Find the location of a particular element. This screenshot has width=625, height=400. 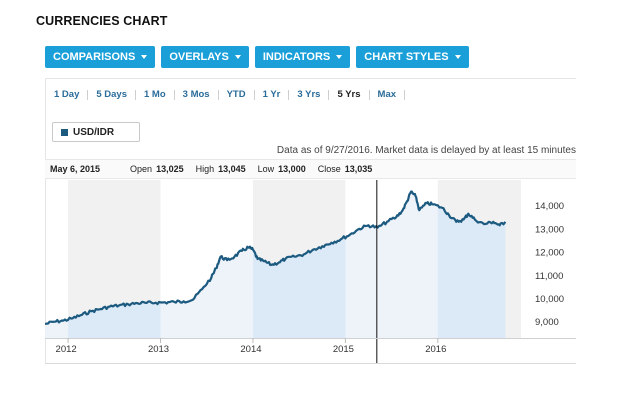

overlays-label: OVERLAYS is located at coordinates (199, 57).